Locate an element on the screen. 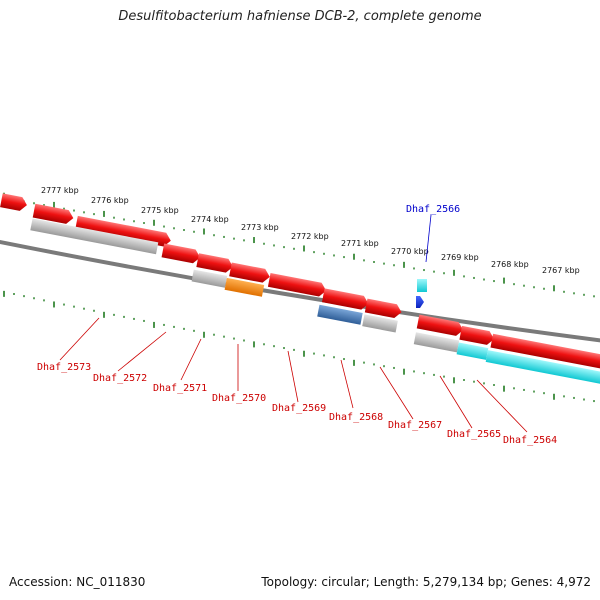  gene-label: Dhaf_2565 is located at coordinates (474, 434).